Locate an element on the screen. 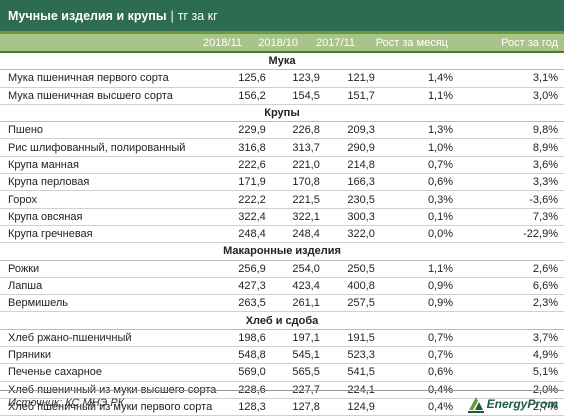  price-2018-10: 170,8 is located at coordinates (292, 182).